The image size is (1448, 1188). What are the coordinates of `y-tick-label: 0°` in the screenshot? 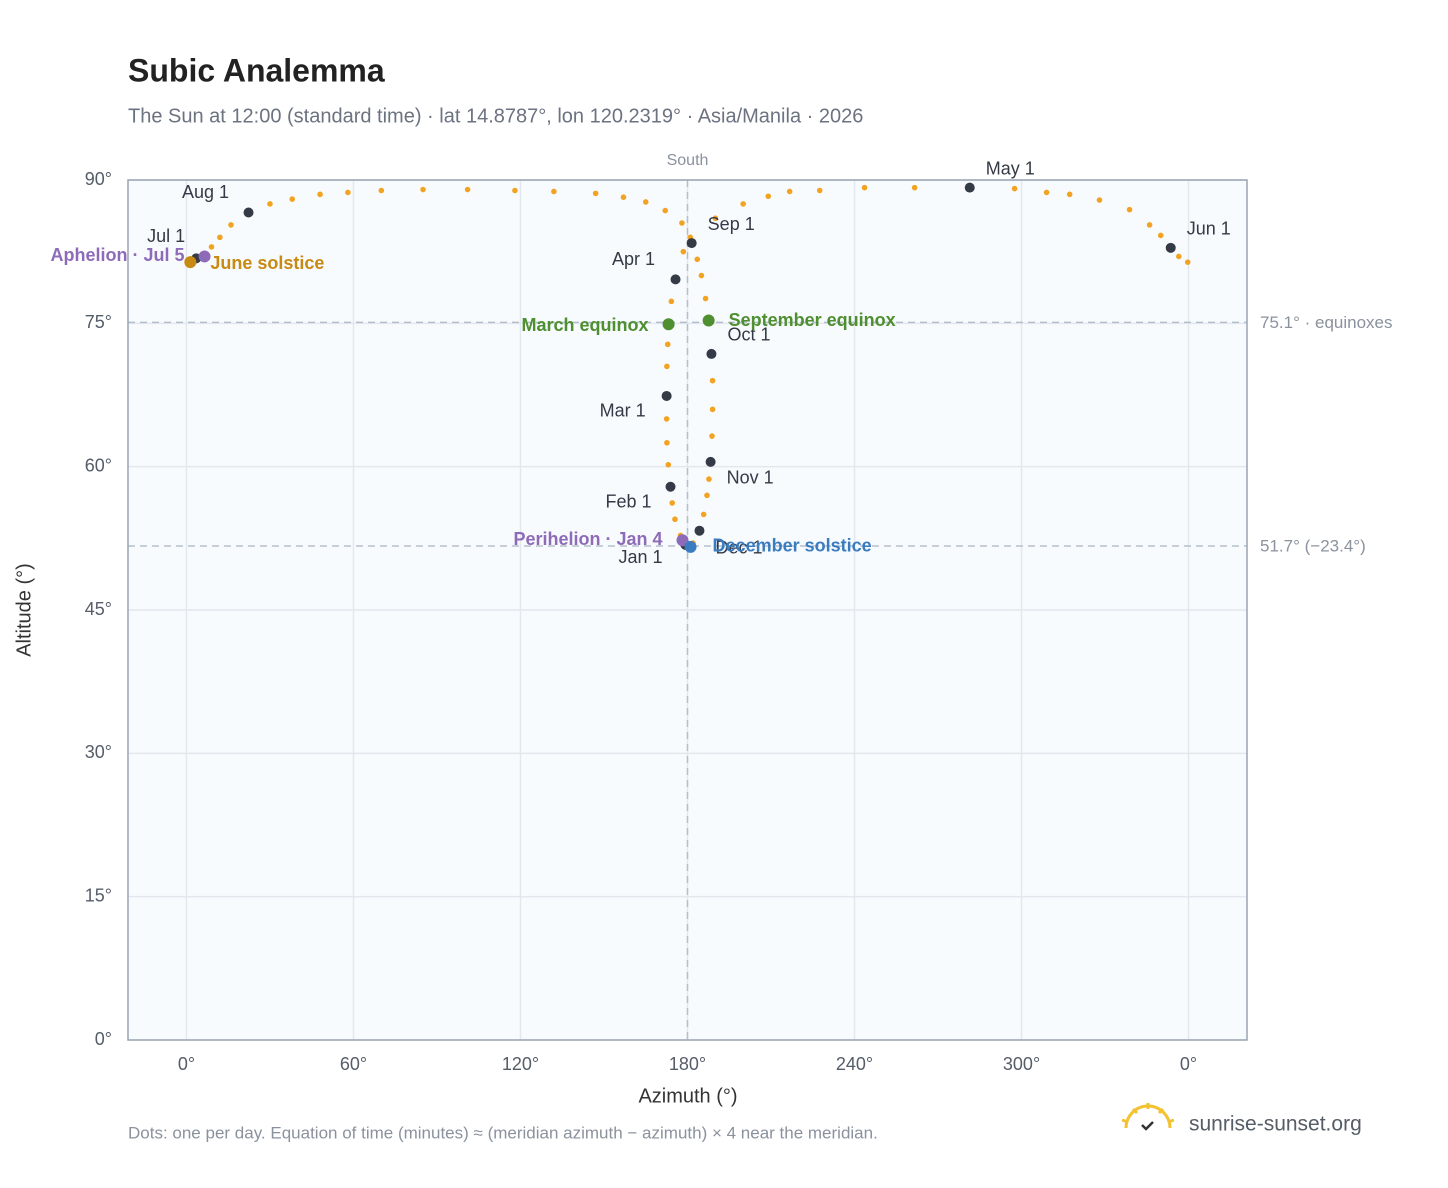 It's located at (103, 1039).